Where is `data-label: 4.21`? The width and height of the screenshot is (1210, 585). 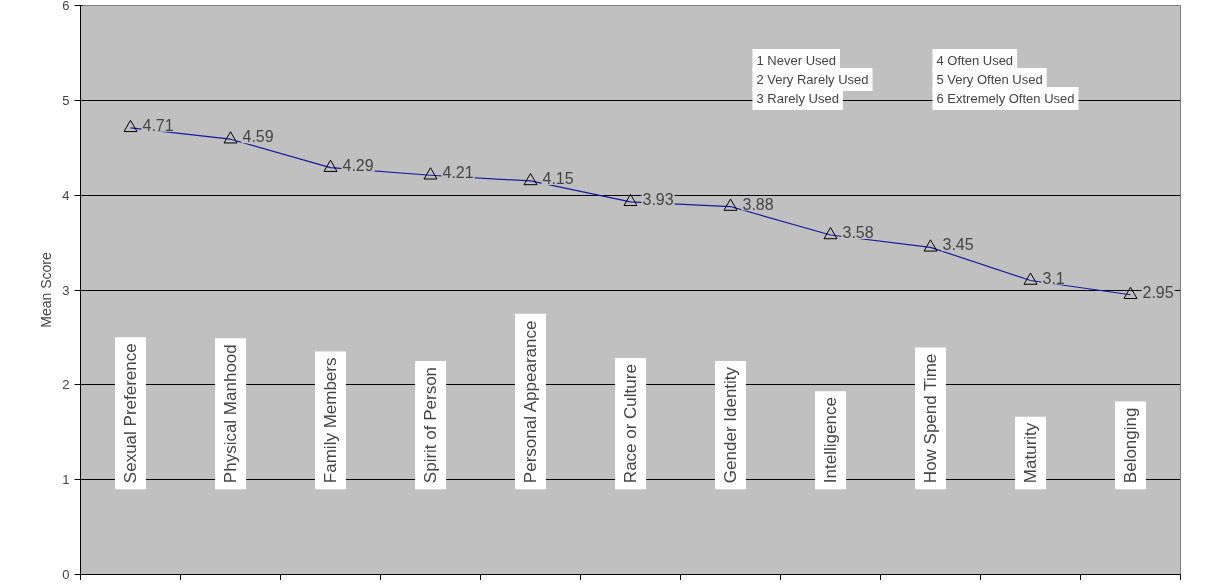 data-label: 4.21 is located at coordinates (458, 173).